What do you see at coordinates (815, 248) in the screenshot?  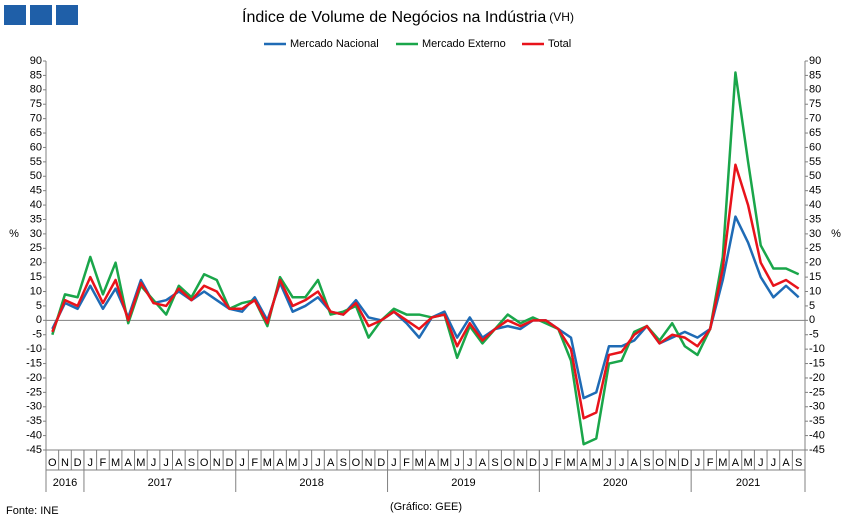 I see `y2-tick-label: 25` at bounding box center [815, 248].